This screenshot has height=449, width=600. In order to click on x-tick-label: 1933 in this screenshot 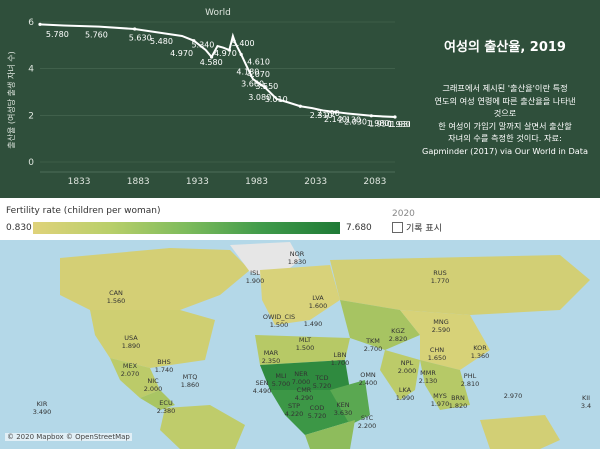, I will do `click(197, 182)`.